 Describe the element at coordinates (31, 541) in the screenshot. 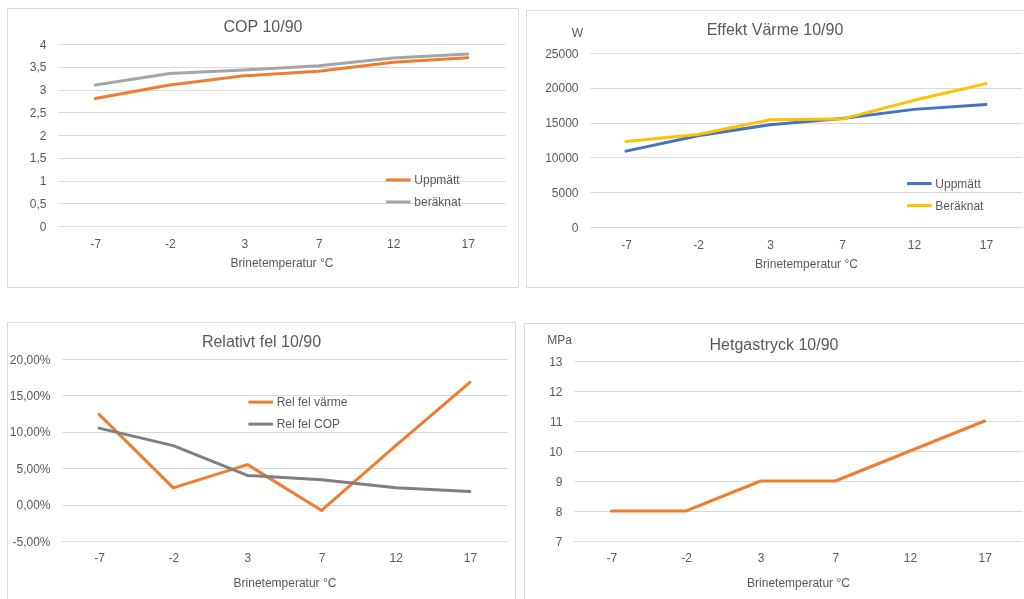

I see `y-tick-label: -5,00%` at that location.